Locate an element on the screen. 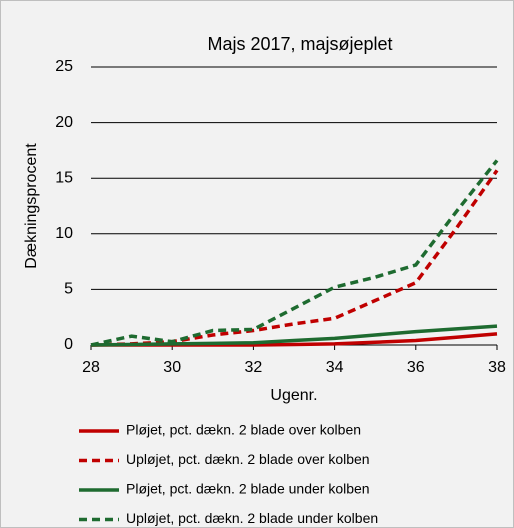 The width and height of the screenshot is (514, 528). x-tick-label: 28 is located at coordinates (91, 367).